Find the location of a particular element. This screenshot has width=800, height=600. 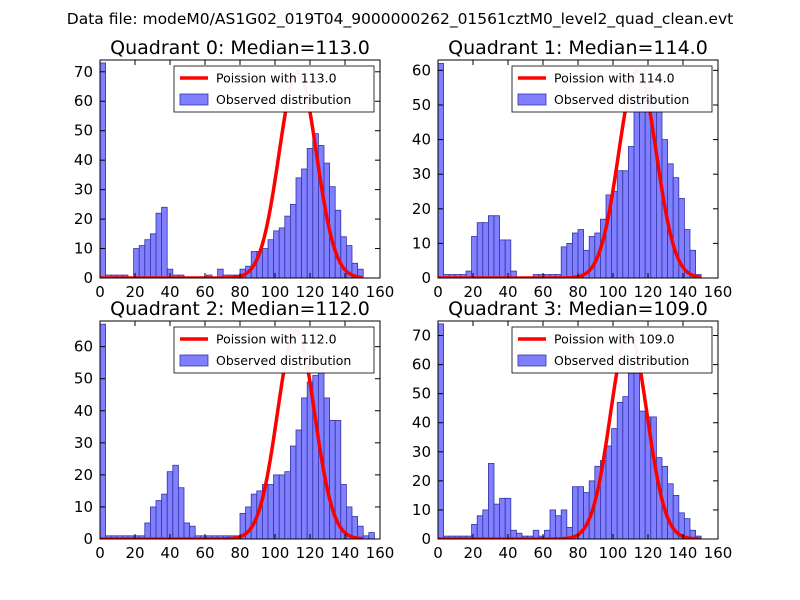

legend-line-label: Poission with 109.0 is located at coordinates (614, 339).